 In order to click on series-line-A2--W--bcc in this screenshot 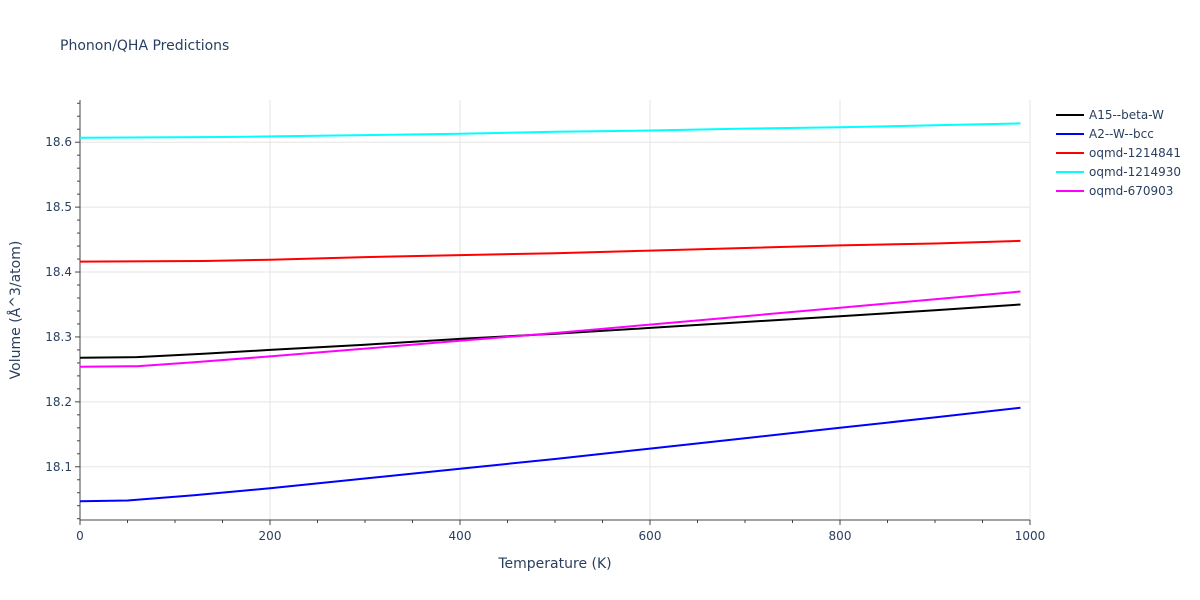, I will do `click(550, 454)`.